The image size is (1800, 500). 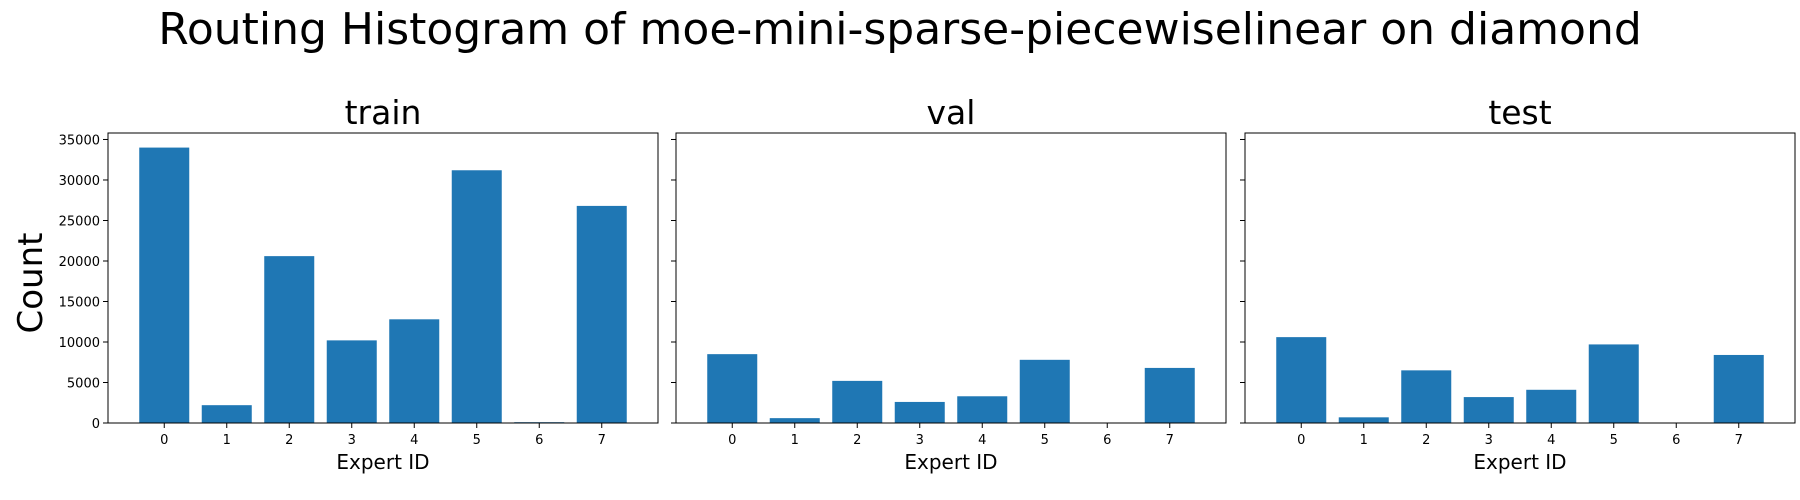 What do you see at coordinates (383, 112) in the screenshot?
I see `subplot-title: train` at bounding box center [383, 112].